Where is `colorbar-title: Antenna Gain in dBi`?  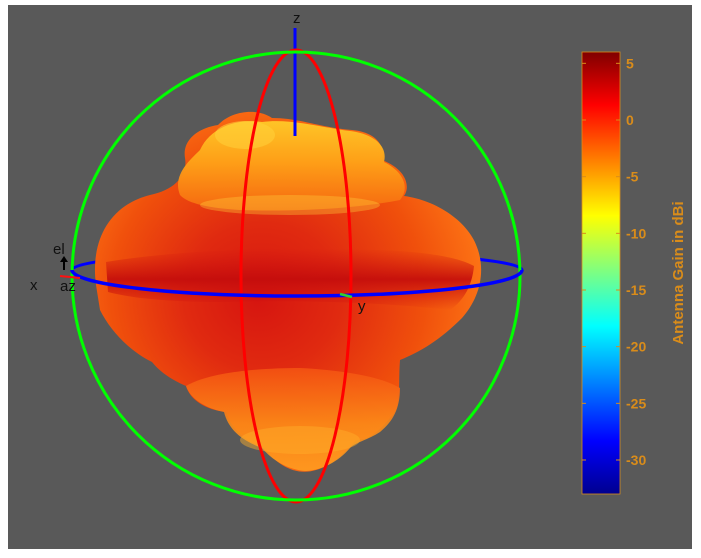
colorbar-title: Antenna Gain in dBi is located at coordinates (678, 272).